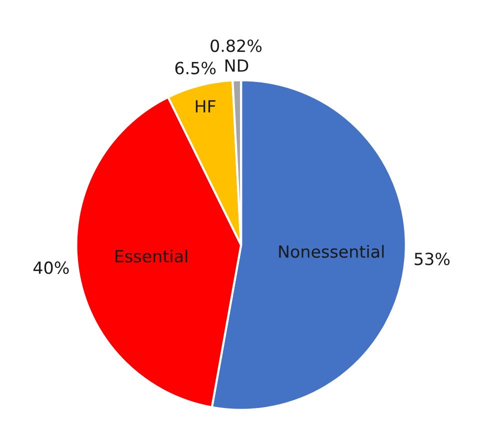  Describe the element at coordinates (236, 46) in the screenshot. I see `data-label: 0.82%` at that location.